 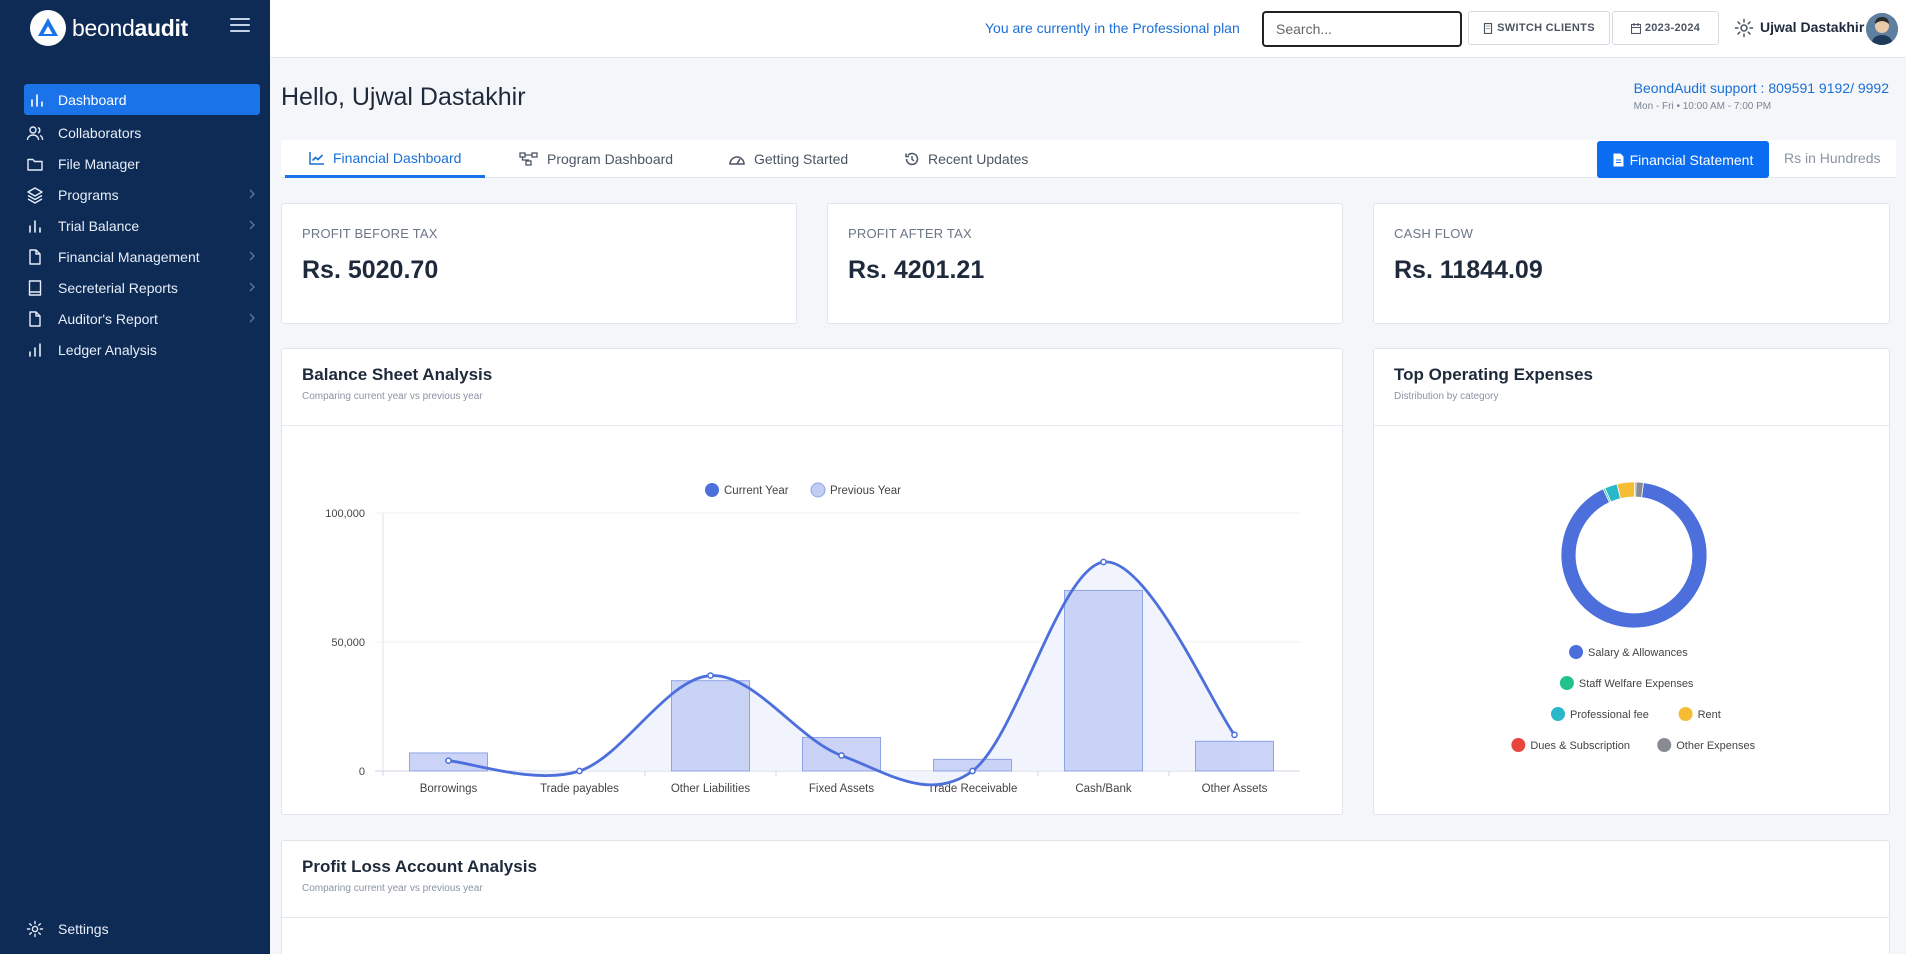 I want to click on layers-icon, so click(x=35, y=195).